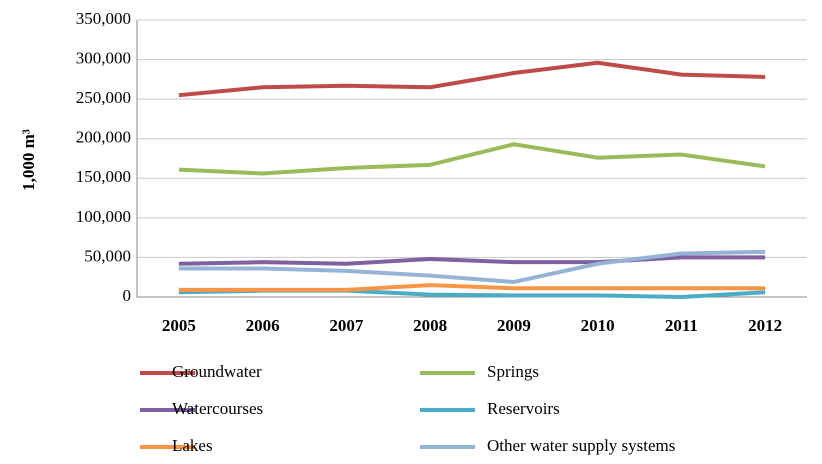 The height and width of the screenshot is (464, 822). What do you see at coordinates (103, 216) in the screenshot?
I see `y-tick-label: 100,000` at bounding box center [103, 216].